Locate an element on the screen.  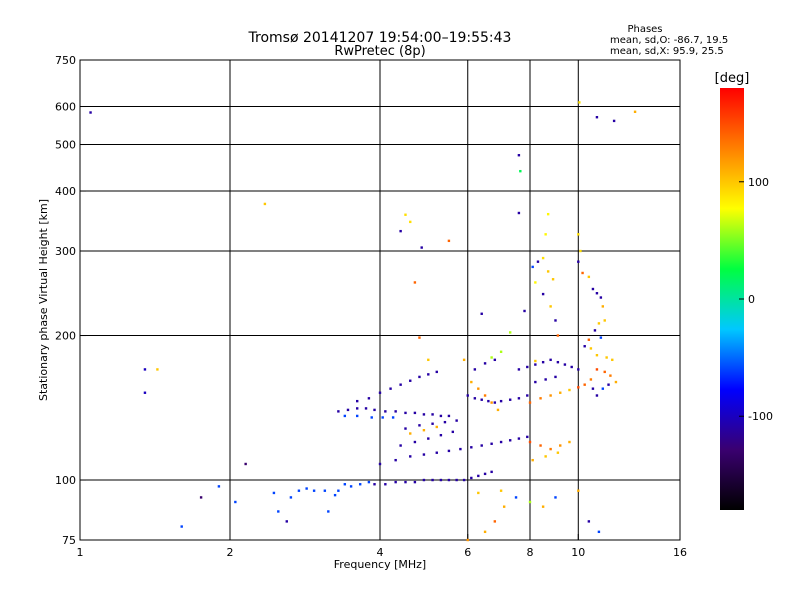
y-tick-label: 75 is located at coordinates (69, 540).